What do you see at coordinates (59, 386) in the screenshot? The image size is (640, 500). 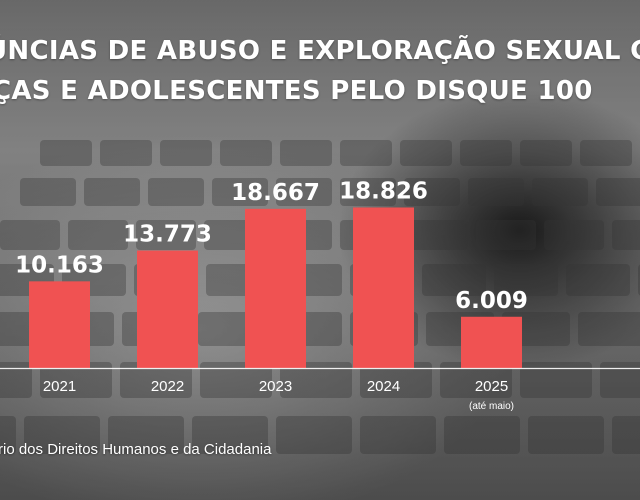 I see `x-tick-label-2021: 2021` at bounding box center [59, 386].